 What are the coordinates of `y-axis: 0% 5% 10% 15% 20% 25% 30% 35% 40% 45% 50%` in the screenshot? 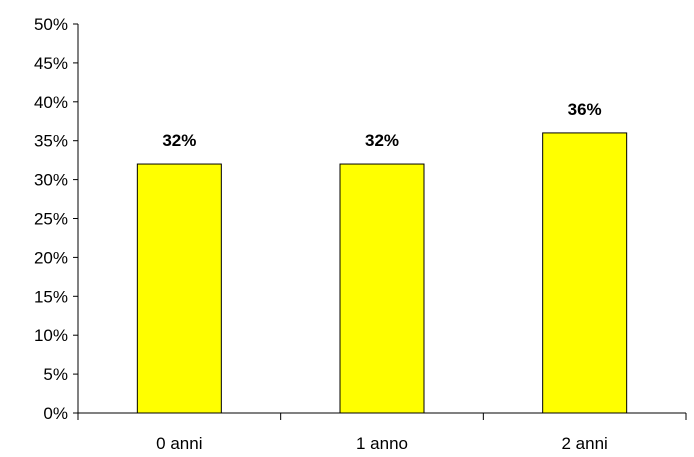 It's located at (56, 219).